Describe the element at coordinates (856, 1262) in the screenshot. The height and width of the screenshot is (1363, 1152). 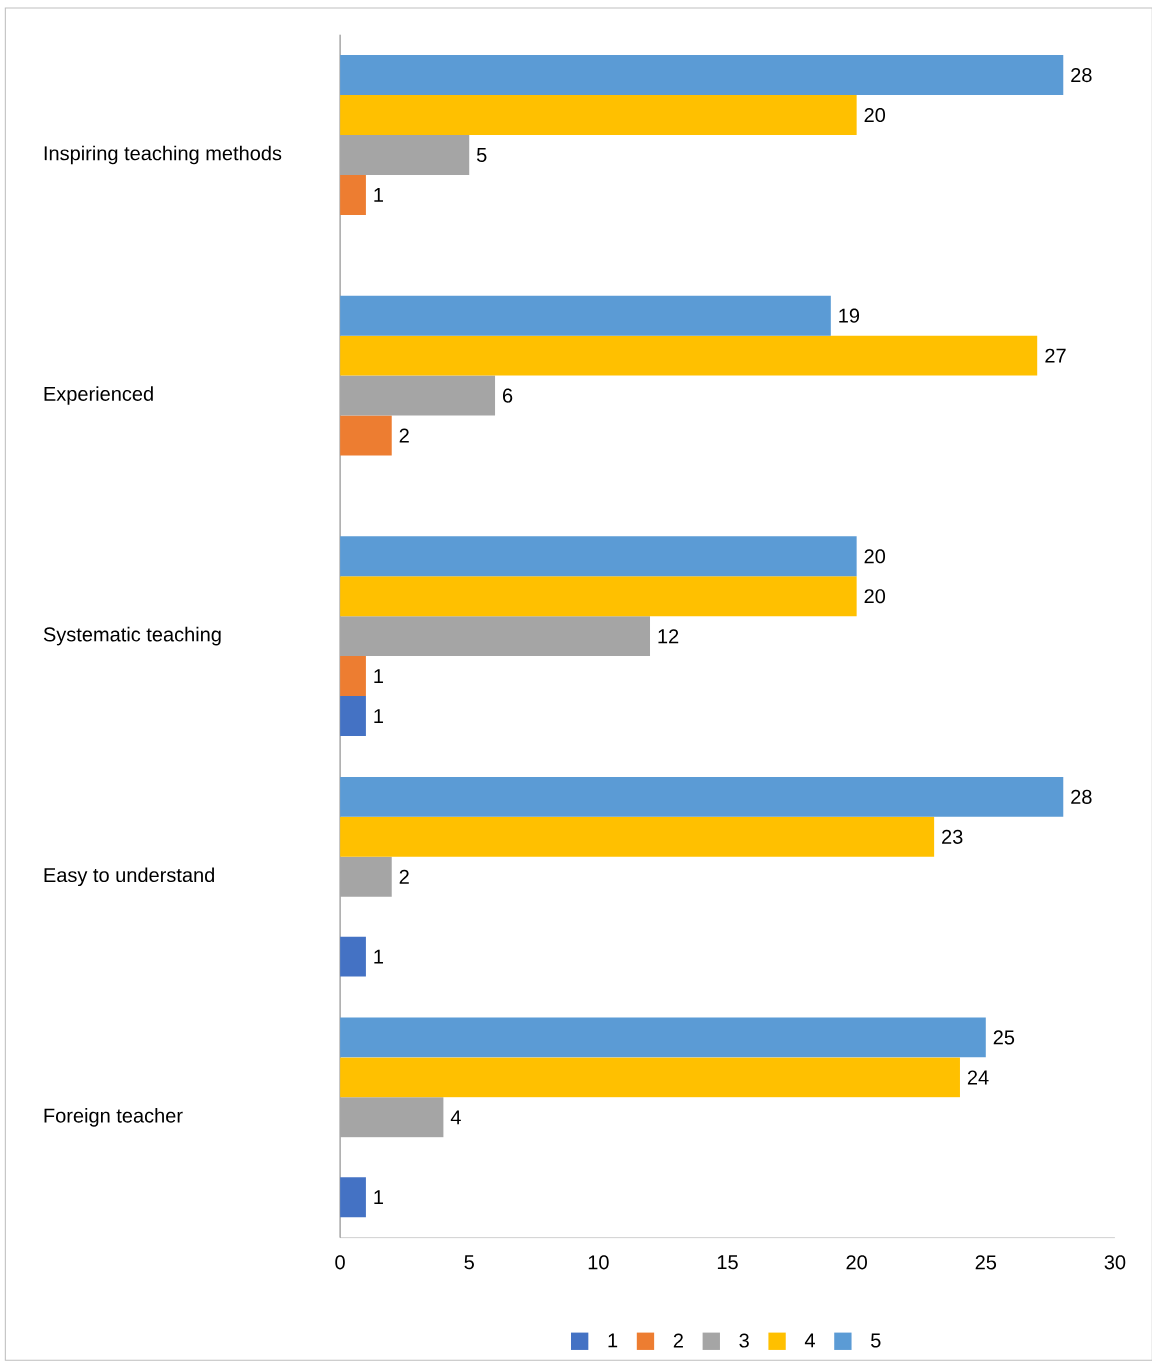
I see `x-tick-label: 20` at that location.